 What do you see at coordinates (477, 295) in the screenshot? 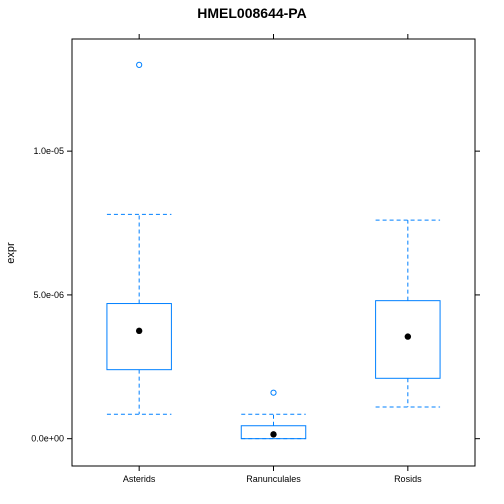
I see `y-axis-right` at bounding box center [477, 295].